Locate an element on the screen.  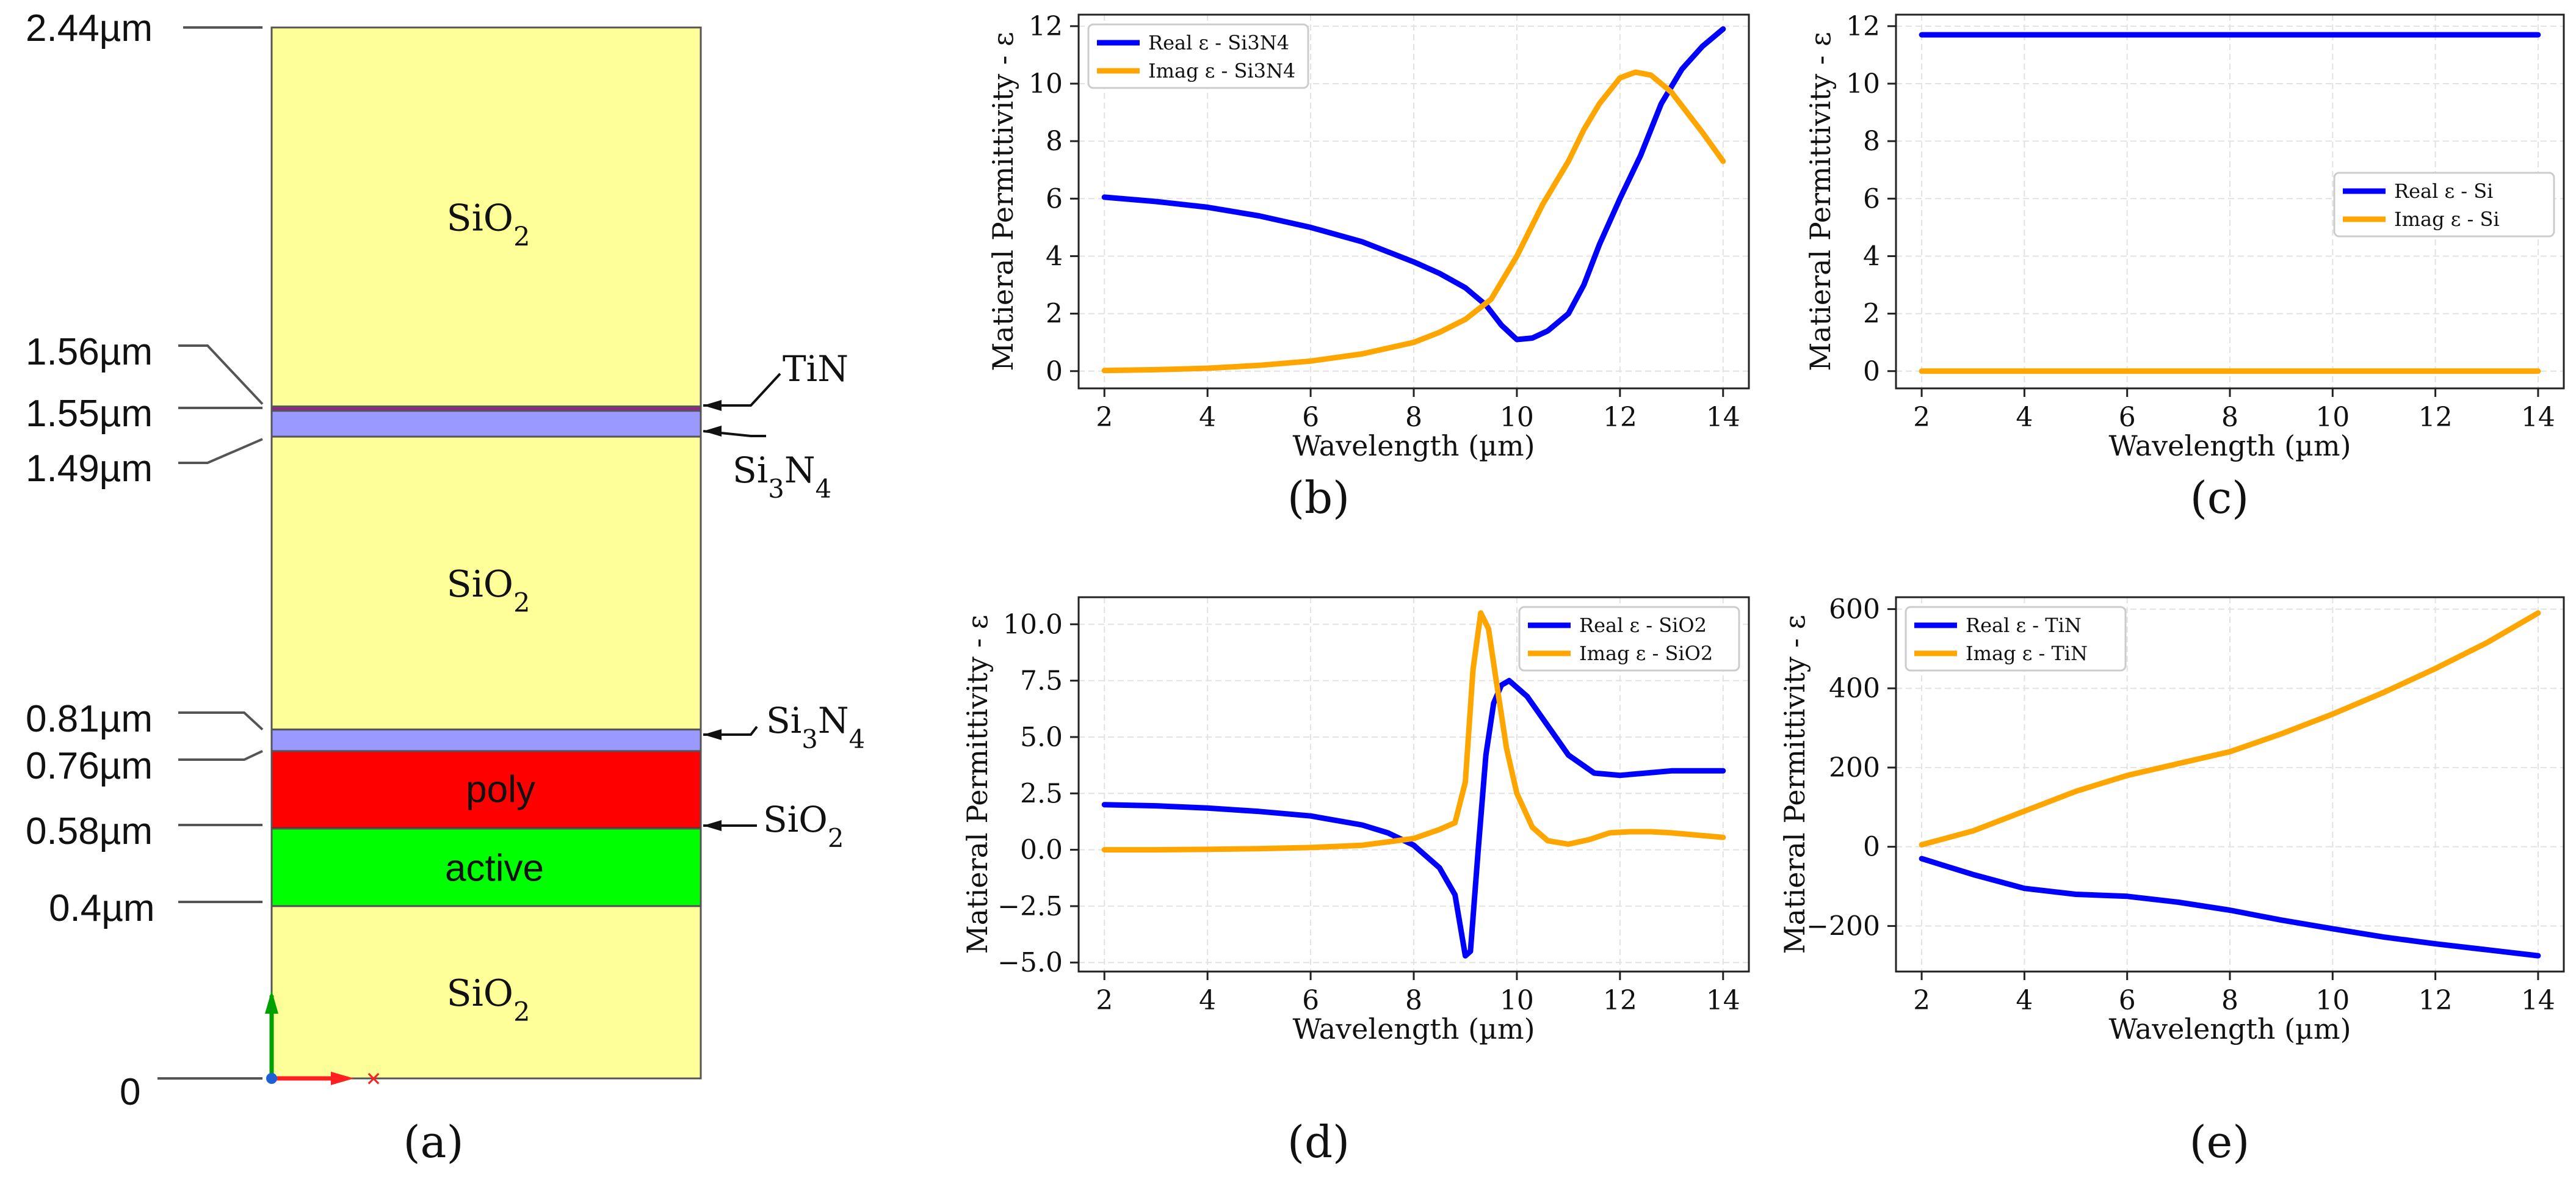
depth-label: 0 is located at coordinates (130, 1092).